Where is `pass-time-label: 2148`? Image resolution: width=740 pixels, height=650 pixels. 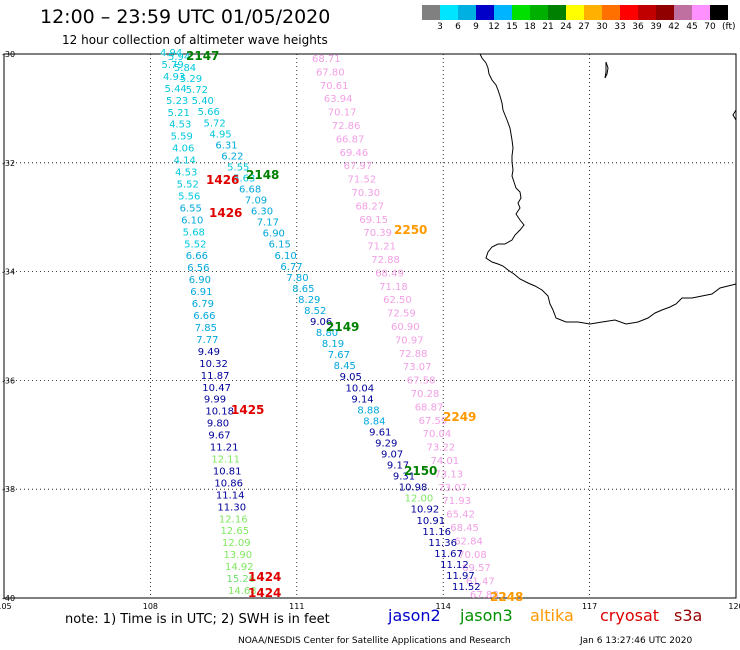 pass-time-label: 2148 is located at coordinates (262, 175).